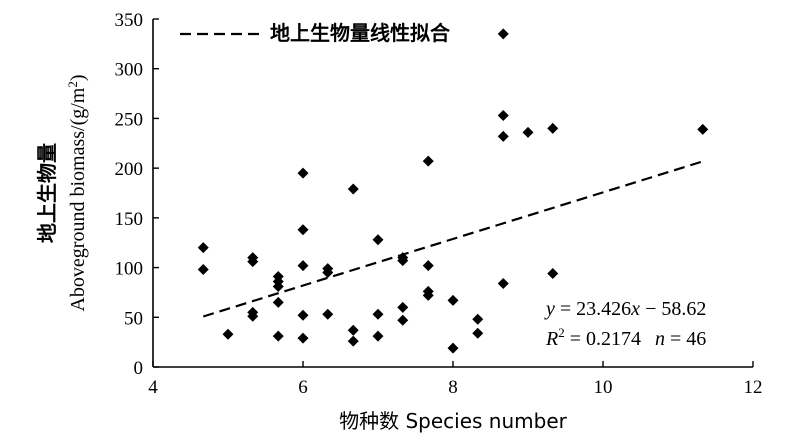 The height and width of the screenshot is (442, 800). I want to click on x-tick-label: 12, so click(753, 387).